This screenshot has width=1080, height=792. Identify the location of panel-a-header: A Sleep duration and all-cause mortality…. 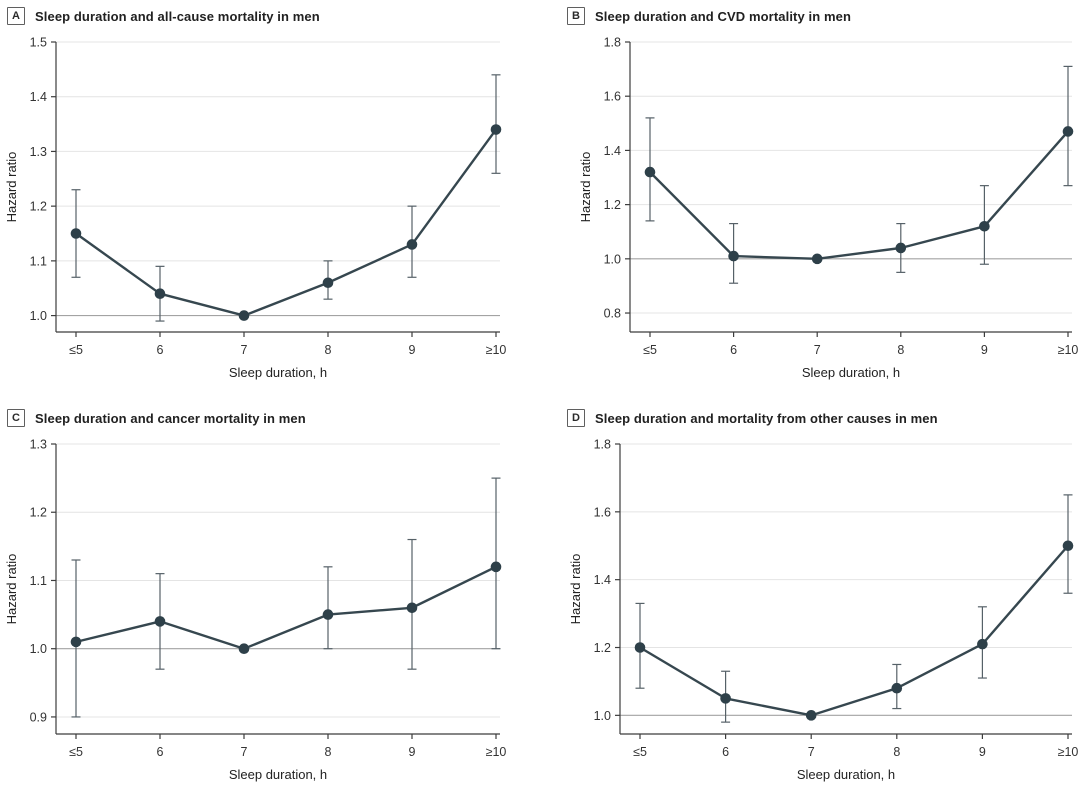
(270, 16).